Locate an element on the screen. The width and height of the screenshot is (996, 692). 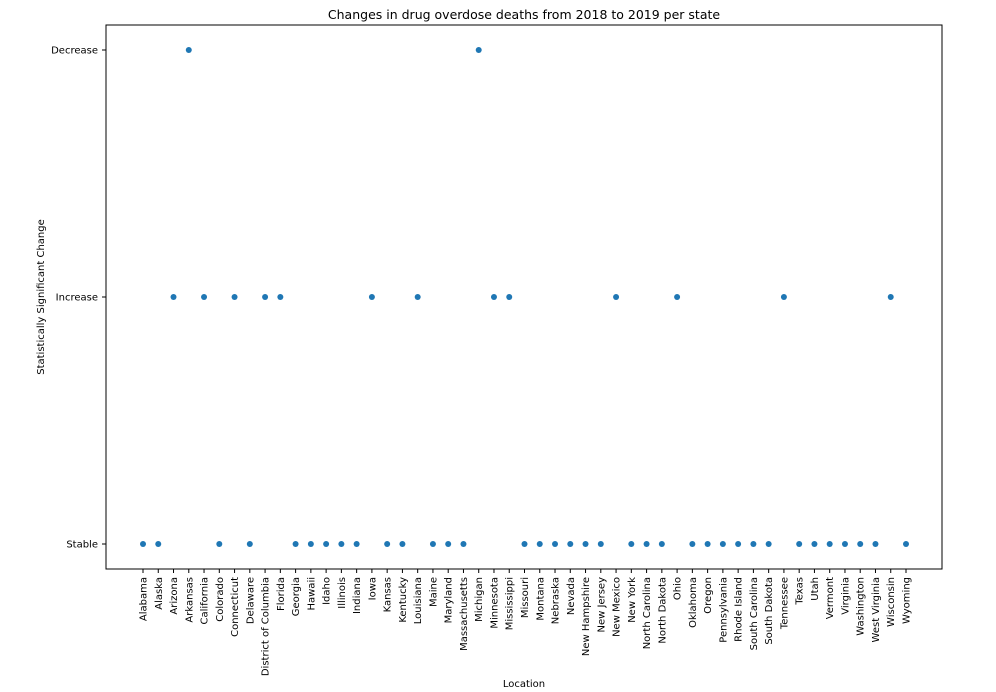
x-tick-label: Florida is located at coordinates (281, 594).